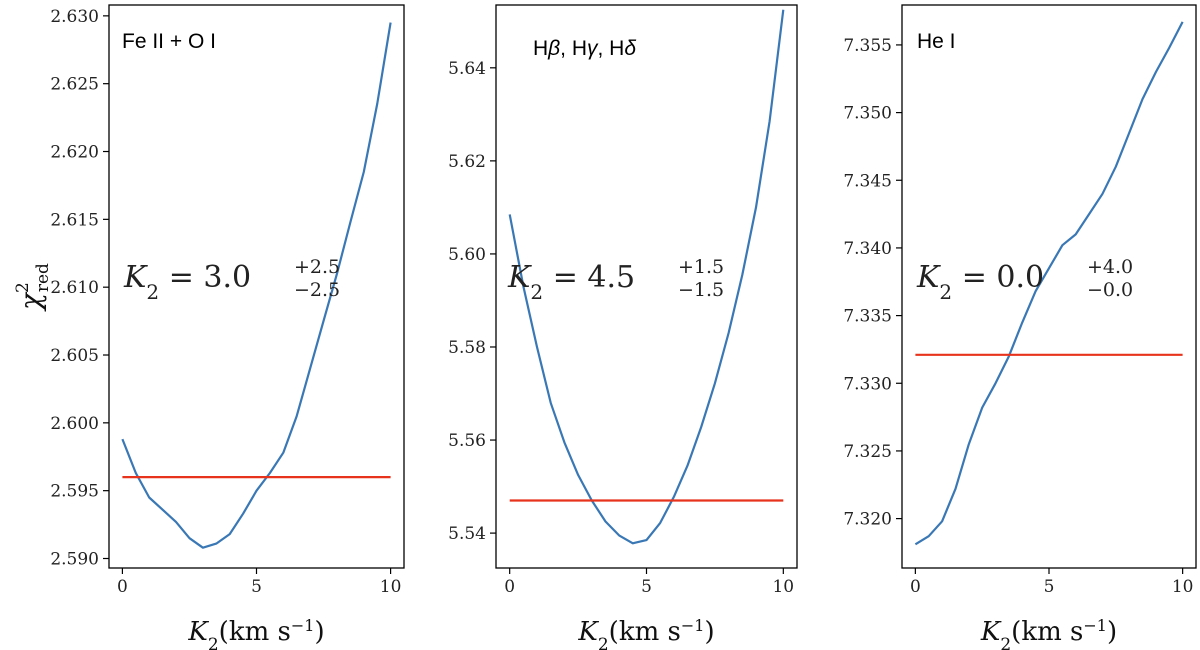 The image size is (1200, 650). Describe the element at coordinates (867, 384) in the screenshot. I see `y-tick-label: 7.330` at that location.